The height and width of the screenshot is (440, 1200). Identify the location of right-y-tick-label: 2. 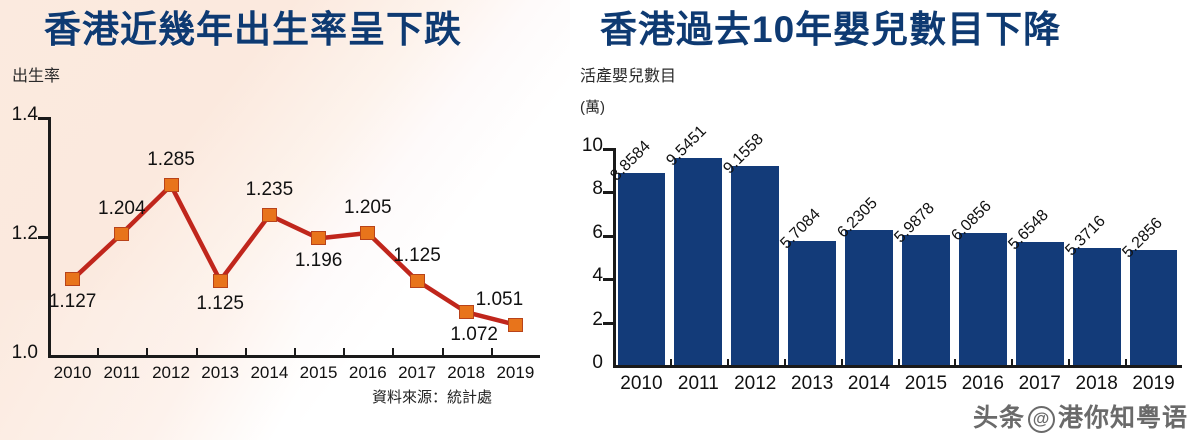
(597, 319).